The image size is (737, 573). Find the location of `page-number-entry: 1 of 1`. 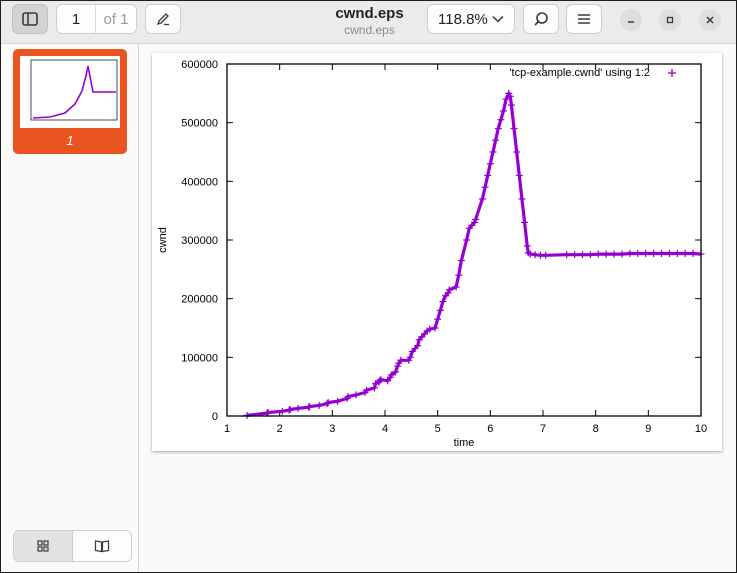

page-number-entry: 1 of 1 is located at coordinates (96, 19).